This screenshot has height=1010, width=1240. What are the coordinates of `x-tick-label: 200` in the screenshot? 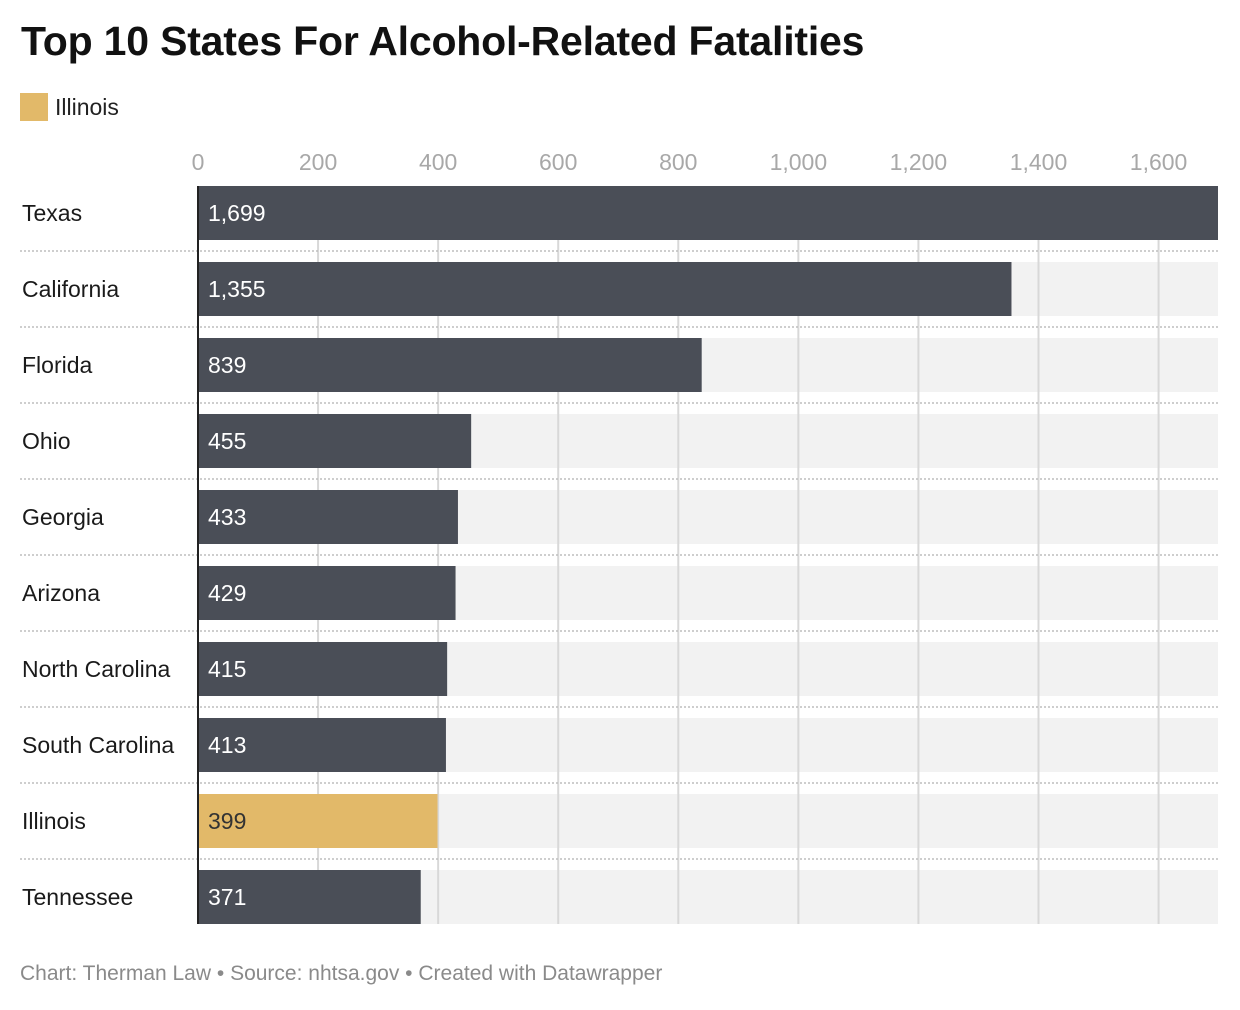 It's located at (318, 162).